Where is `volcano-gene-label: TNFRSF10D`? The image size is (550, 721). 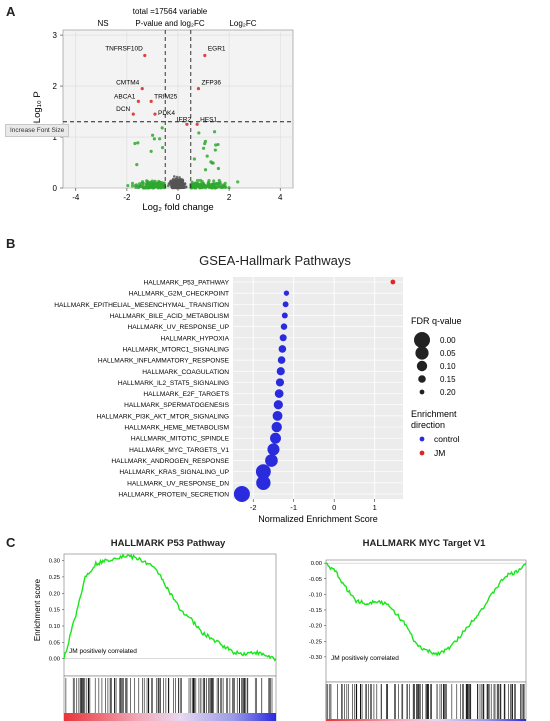 volcano-gene-label: TNFRSF10D is located at coordinates (124, 48).